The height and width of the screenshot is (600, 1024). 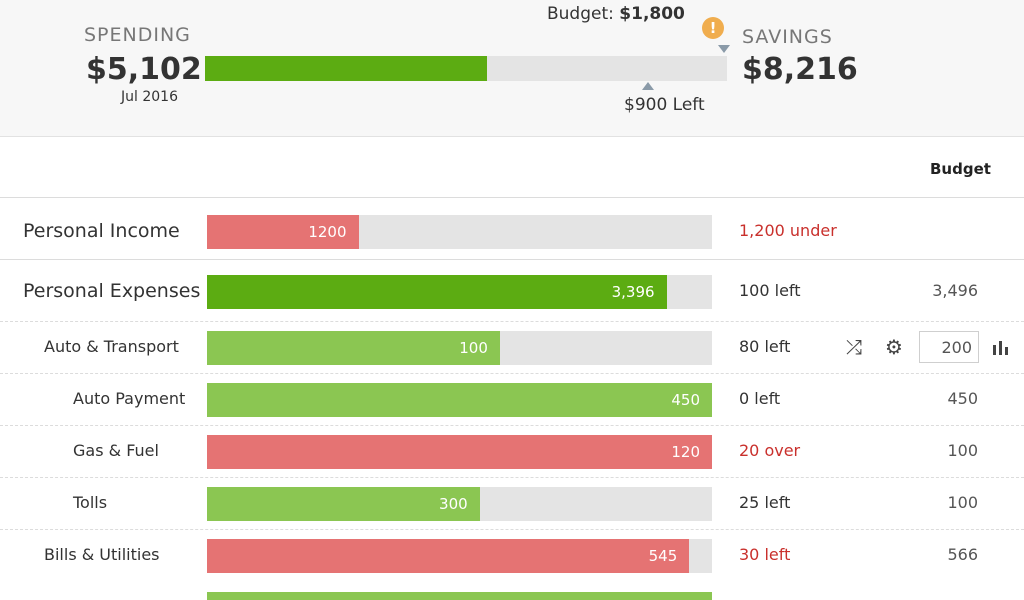 What do you see at coordinates (116, 450) in the screenshot?
I see `category-name: Gas & Fuel` at bounding box center [116, 450].